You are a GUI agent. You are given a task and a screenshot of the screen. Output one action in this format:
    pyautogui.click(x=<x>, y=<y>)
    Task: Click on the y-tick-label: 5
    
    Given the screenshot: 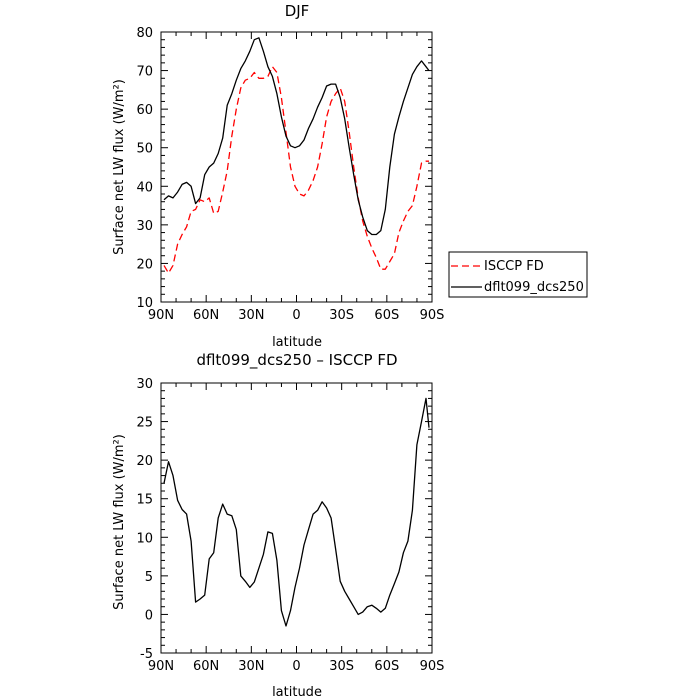 What is the action you would take?
    pyautogui.click(x=149, y=577)
    